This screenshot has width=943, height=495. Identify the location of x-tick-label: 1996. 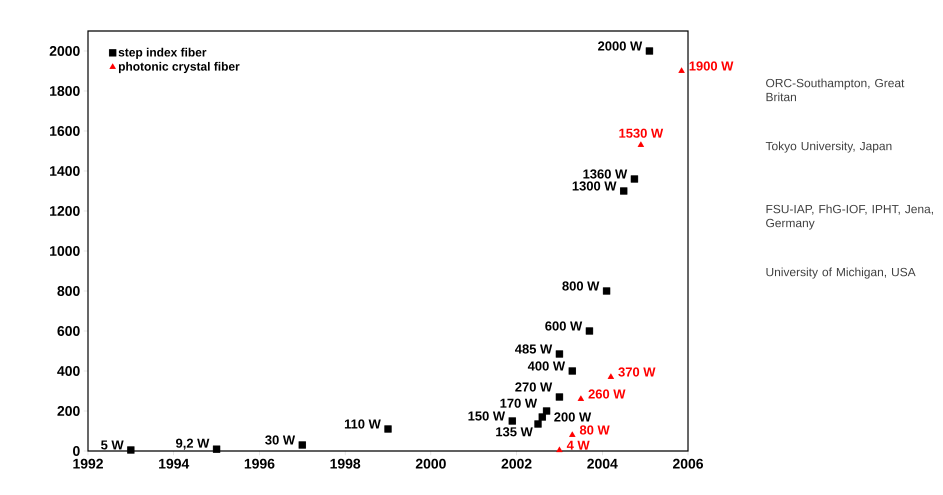
(259, 463).